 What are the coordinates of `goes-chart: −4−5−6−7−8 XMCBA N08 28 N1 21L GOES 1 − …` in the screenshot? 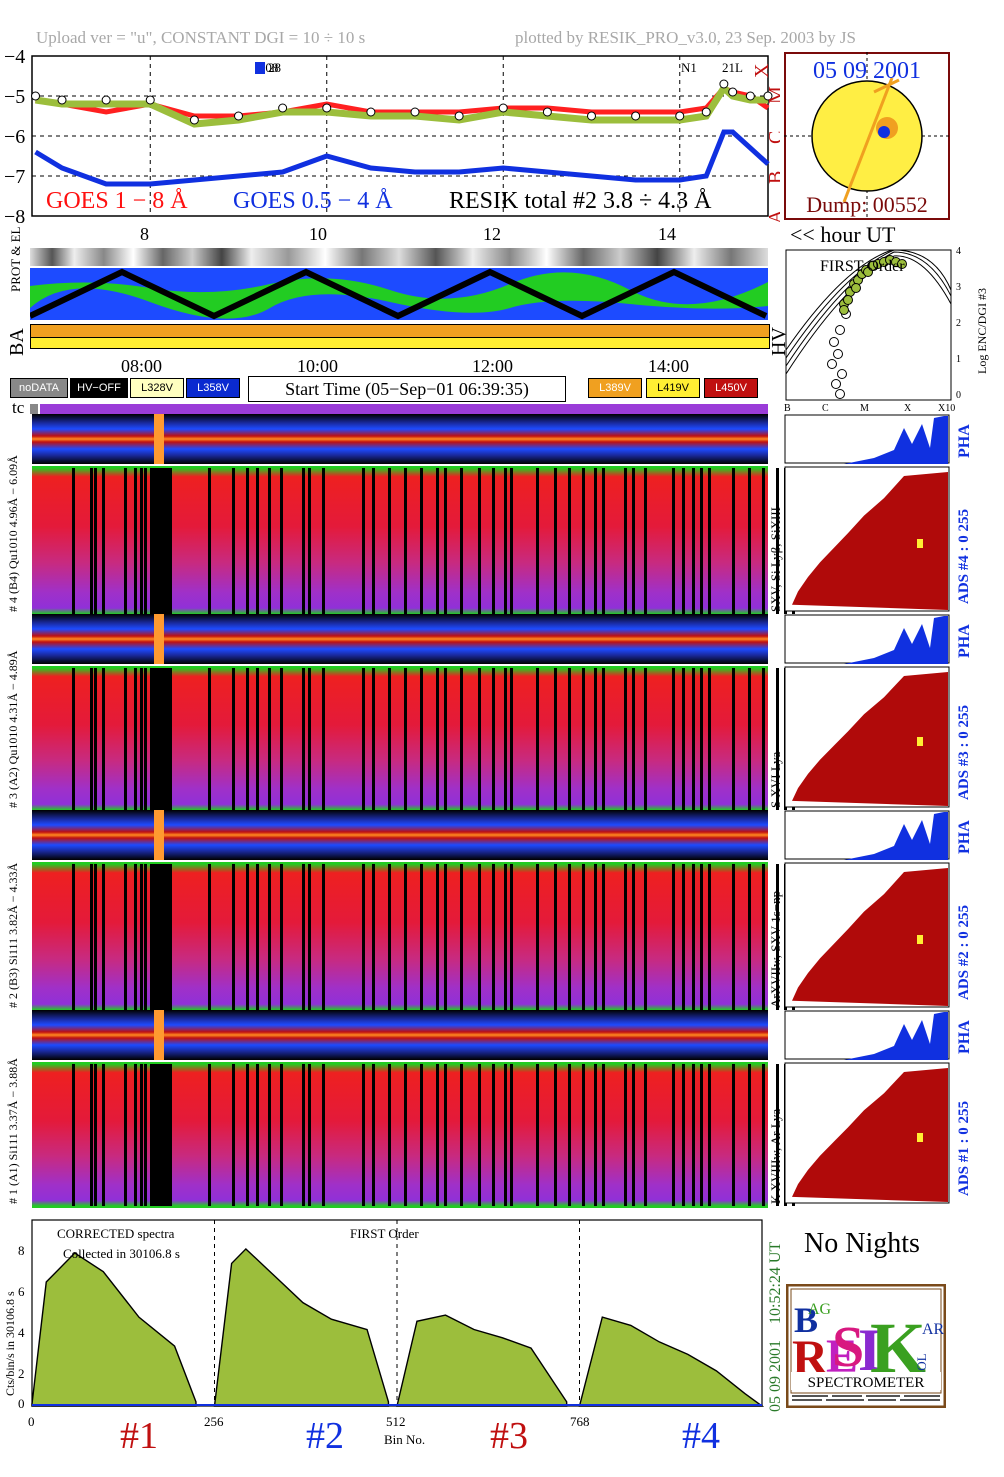 It's located at (392, 135).